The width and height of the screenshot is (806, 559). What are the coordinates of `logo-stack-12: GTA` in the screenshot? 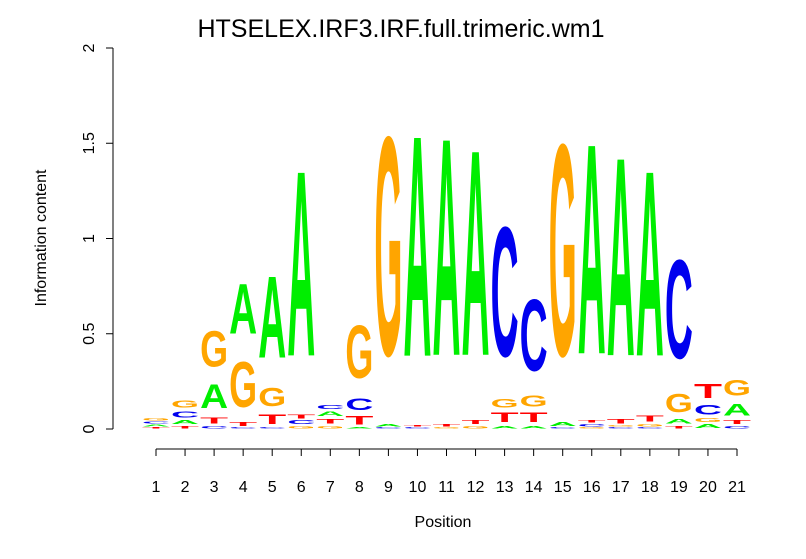 It's located at (476, 259).